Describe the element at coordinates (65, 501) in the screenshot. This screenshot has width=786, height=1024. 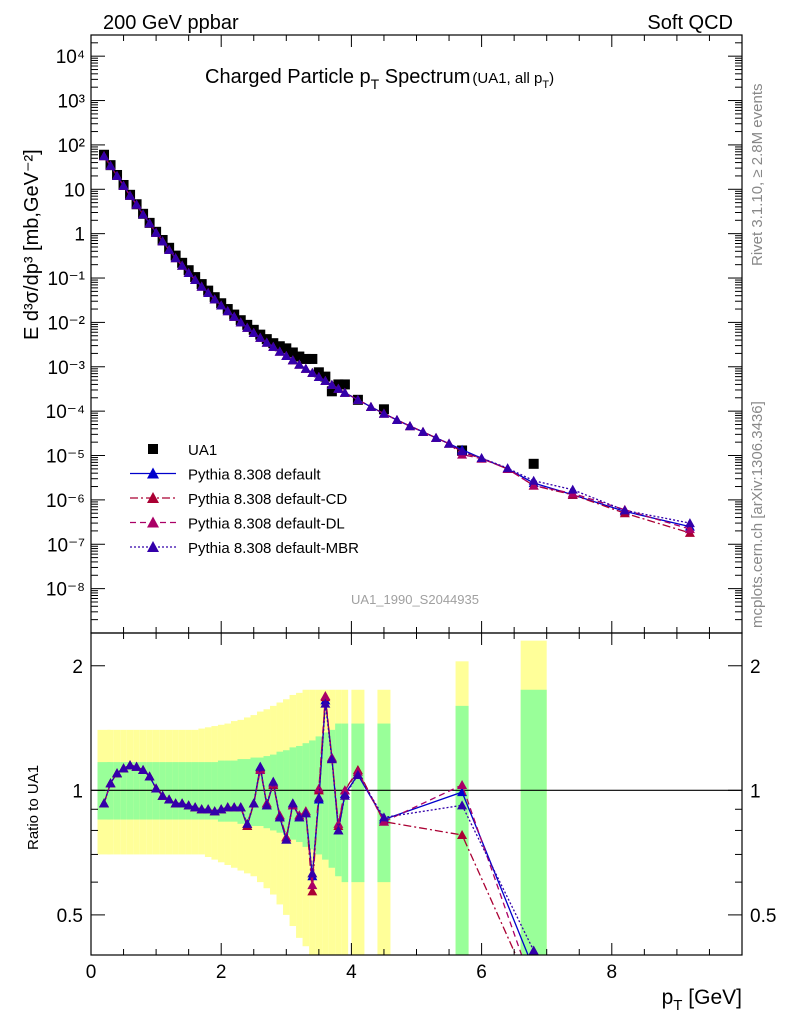
I see `y-tick-label: 10⁻⁶` at that location.